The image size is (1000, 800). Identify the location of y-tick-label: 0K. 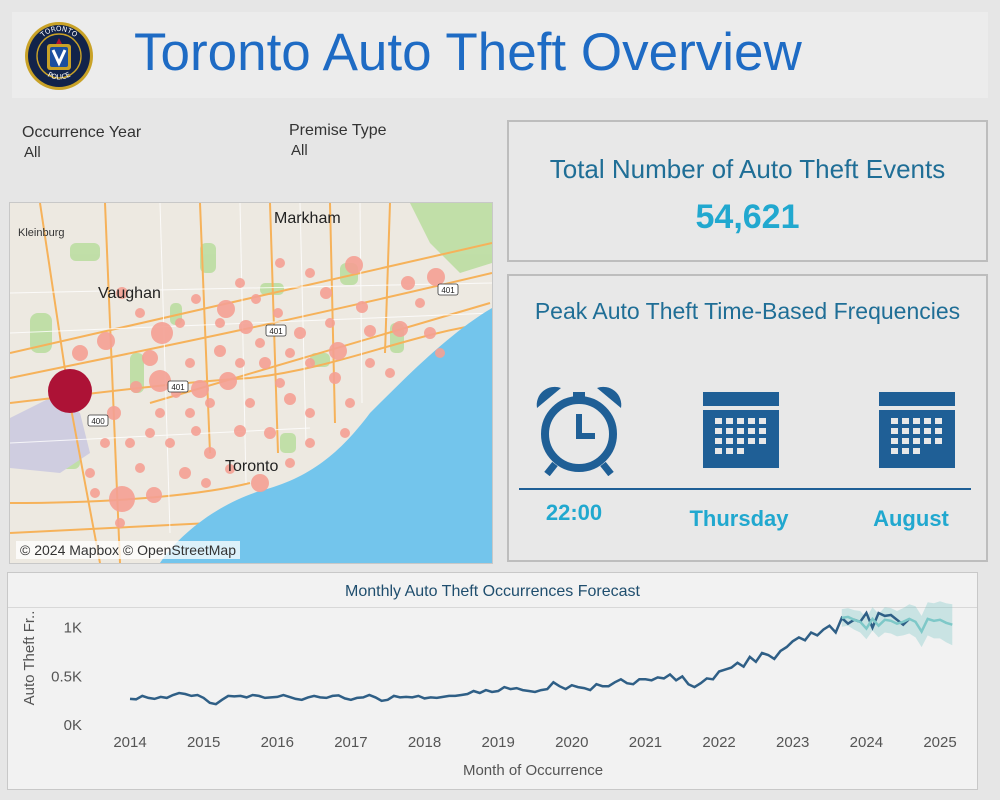
(73, 725).